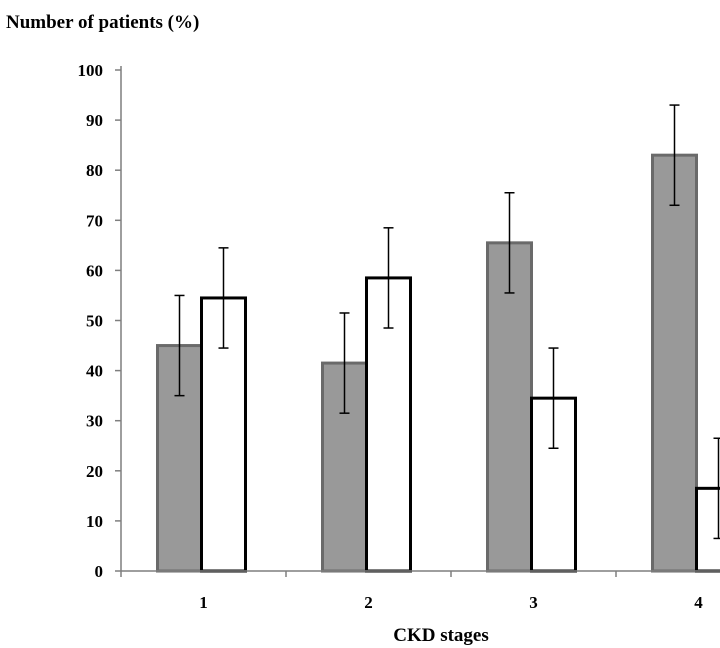  What do you see at coordinates (94, 421) in the screenshot?
I see `y-tick-label: 30` at bounding box center [94, 421].